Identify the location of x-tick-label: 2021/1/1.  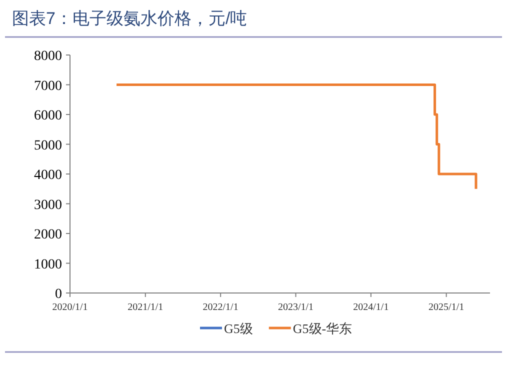
(146, 307).